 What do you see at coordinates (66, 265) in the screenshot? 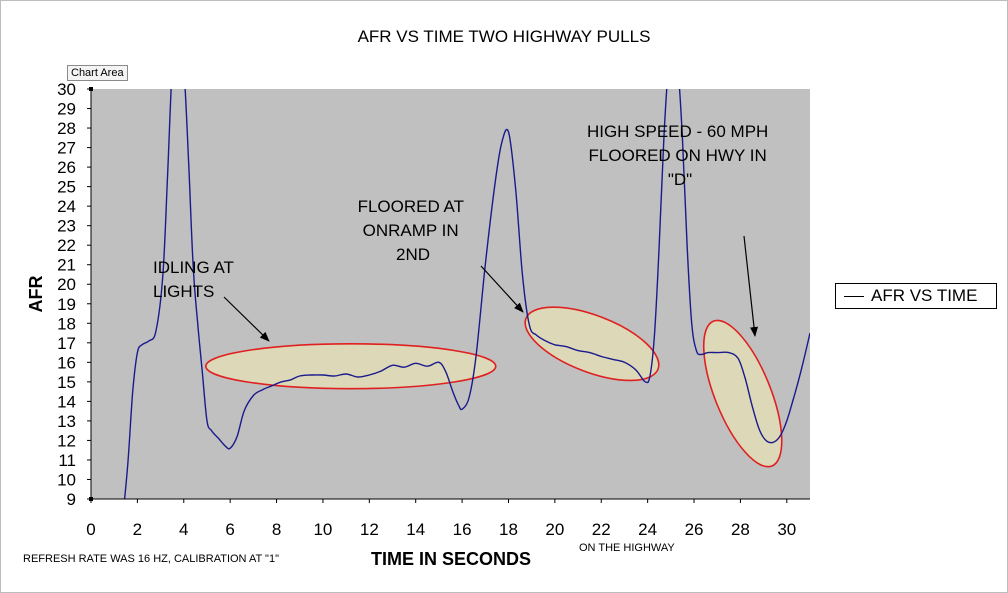
I see `y-tick-label: 21` at bounding box center [66, 265].